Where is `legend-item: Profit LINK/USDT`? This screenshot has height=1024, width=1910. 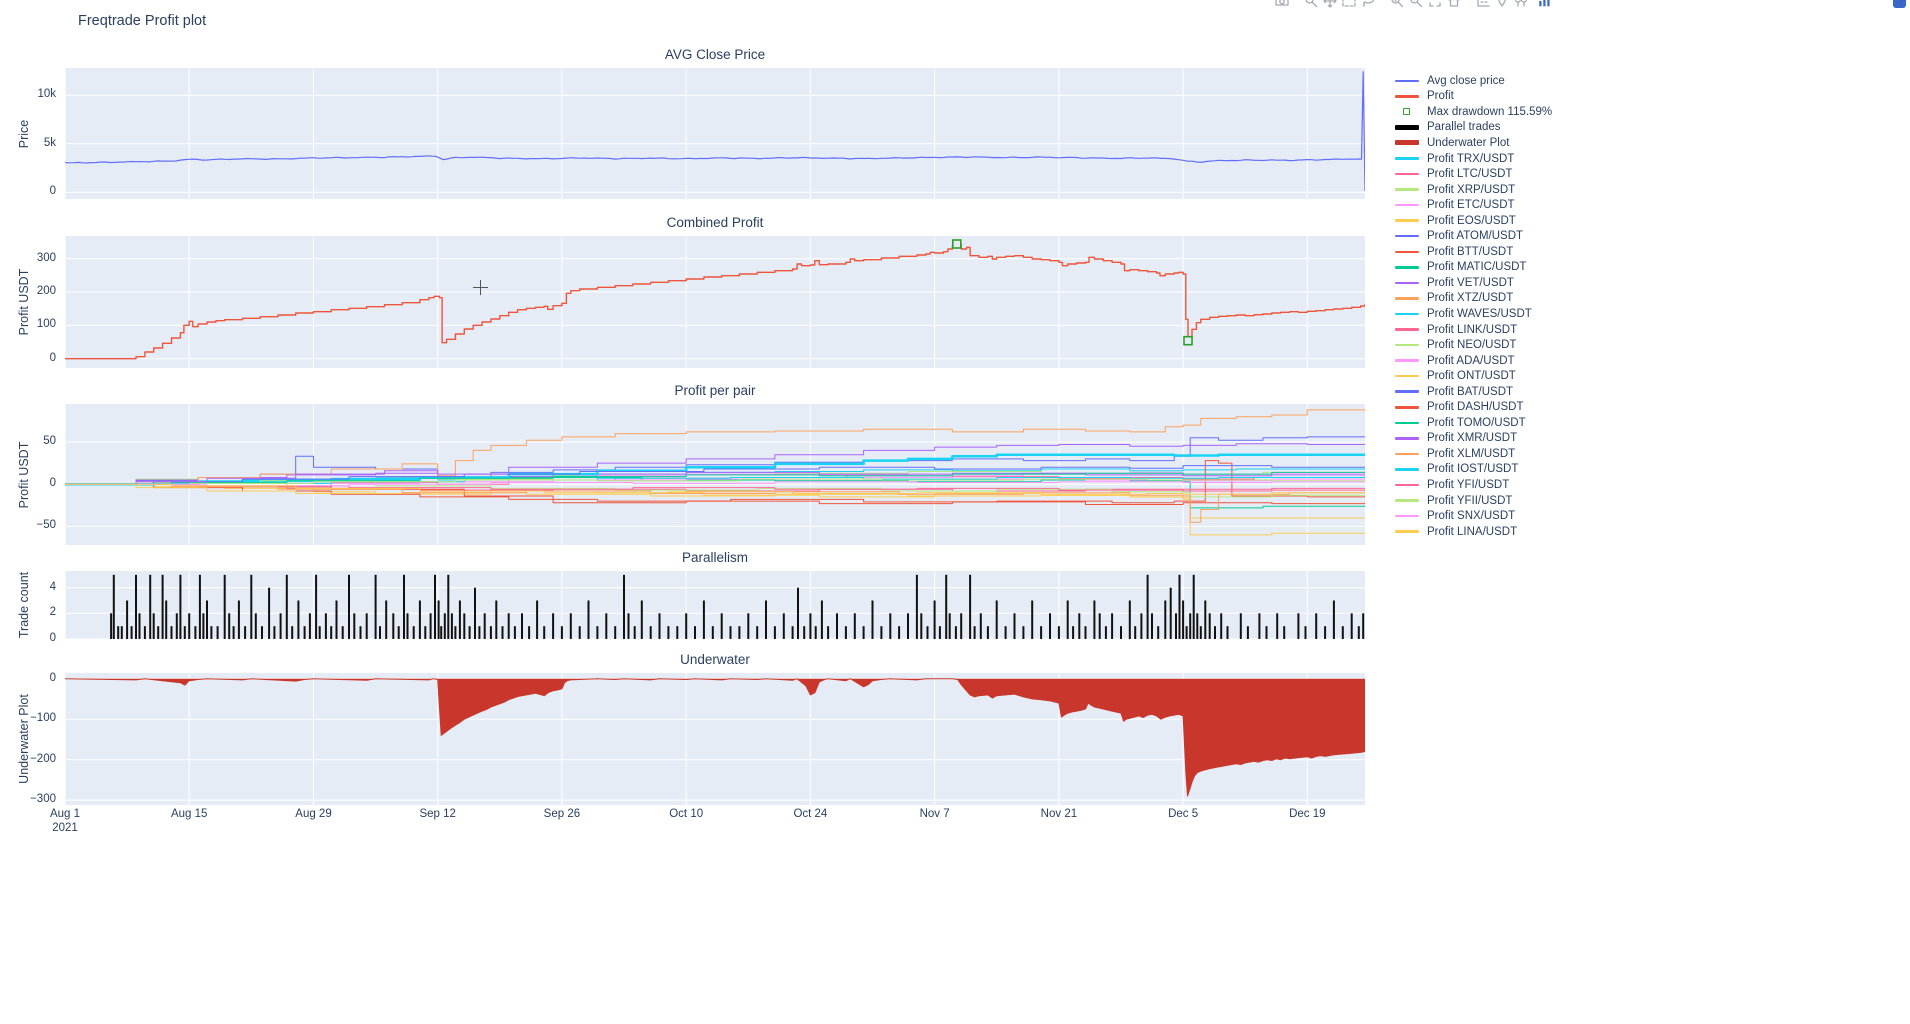 legend-item: Profit LINK/USDT is located at coordinates (1482, 330).